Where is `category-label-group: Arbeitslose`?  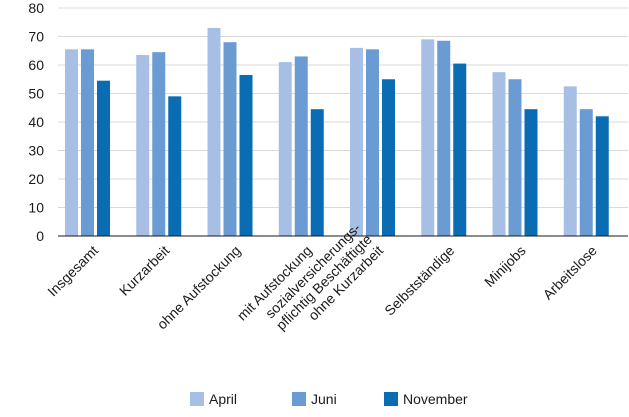
category-label-group: Arbeitslose is located at coordinates (570, 272).